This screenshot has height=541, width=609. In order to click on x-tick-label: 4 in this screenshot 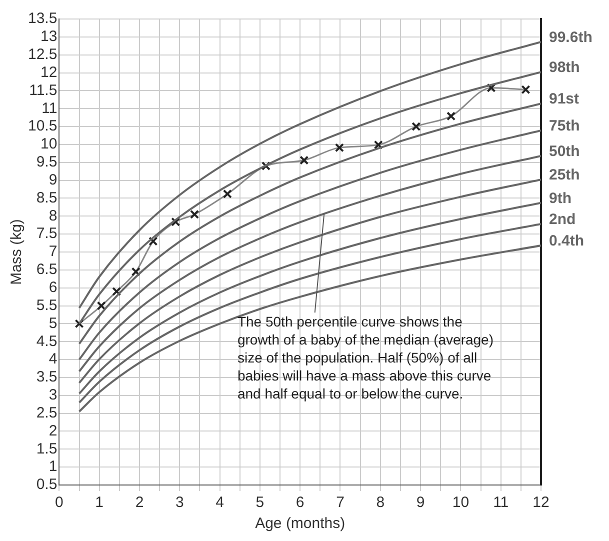, I will do `click(220, 503)`.